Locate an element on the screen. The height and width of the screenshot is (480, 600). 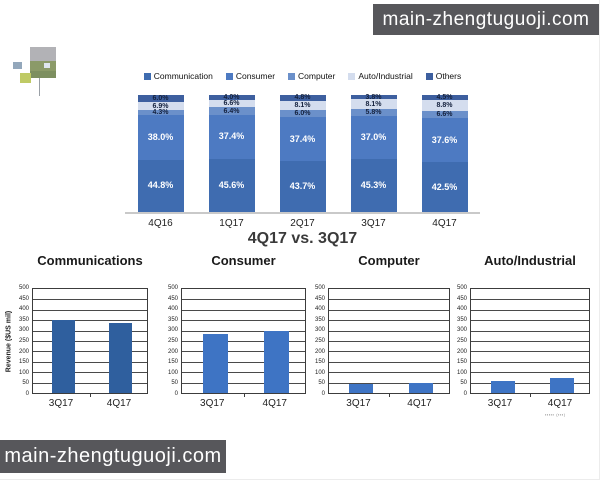
stacked-segment-communication: 44.8% is located at coordinates (160, 185).